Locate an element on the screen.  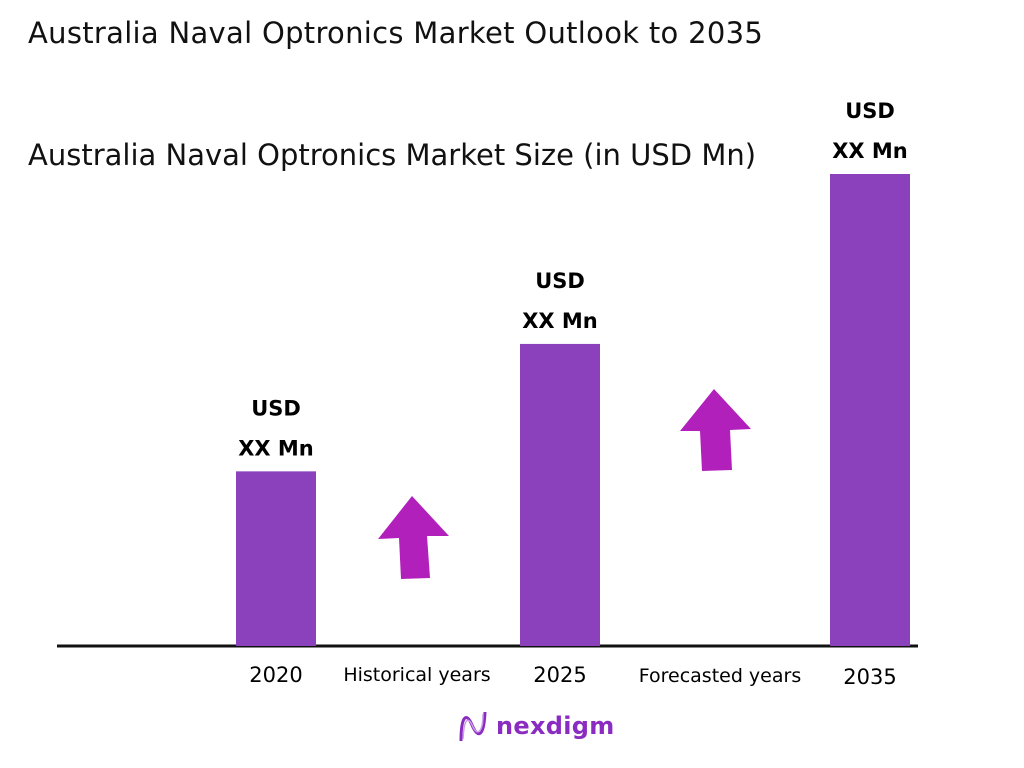
growth-arrow-forecast is located at coordinates (715, 430).